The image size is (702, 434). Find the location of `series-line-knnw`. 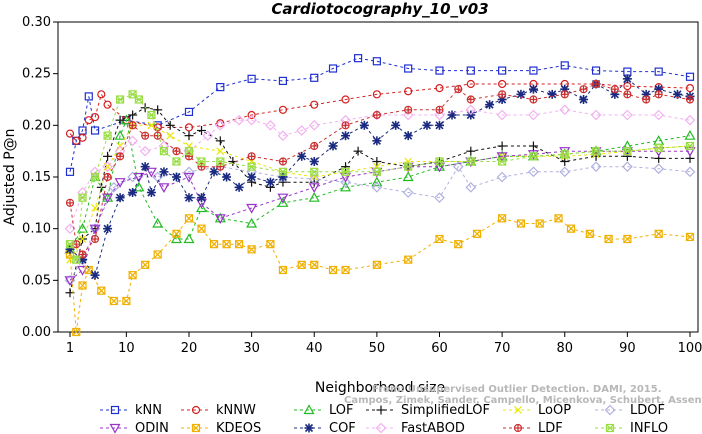

series-line-knnw is located at coordinates (380, 112).